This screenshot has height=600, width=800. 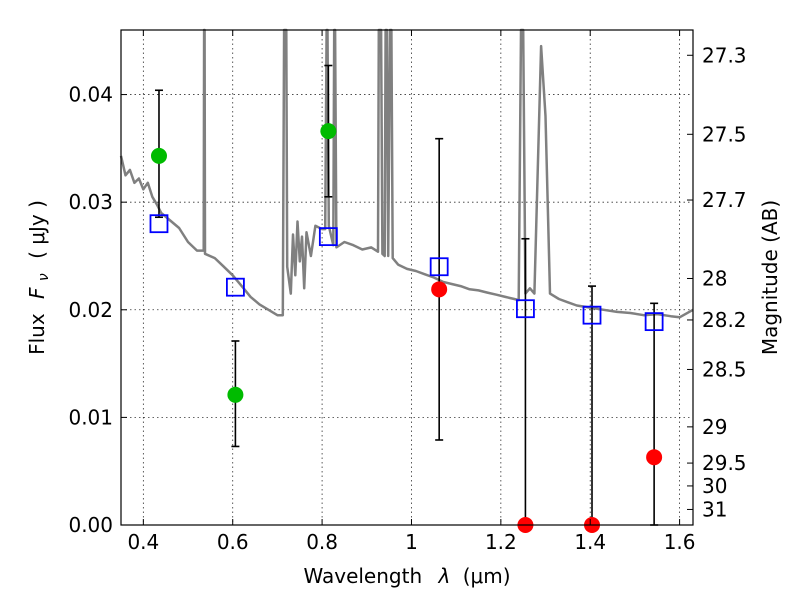 I want to click on y-tick-label: 0.04, so click(x=90, y=95).